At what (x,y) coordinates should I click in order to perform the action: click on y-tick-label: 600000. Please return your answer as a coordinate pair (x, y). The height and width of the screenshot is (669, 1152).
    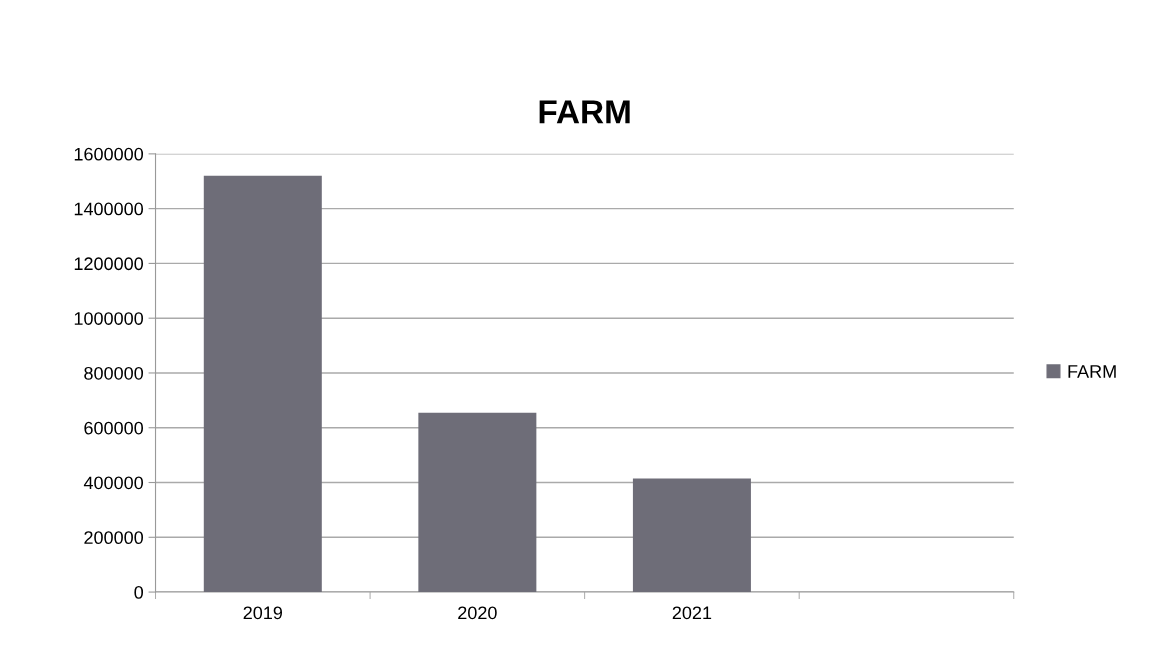
    Looking at the image, I should click on (114, 428).